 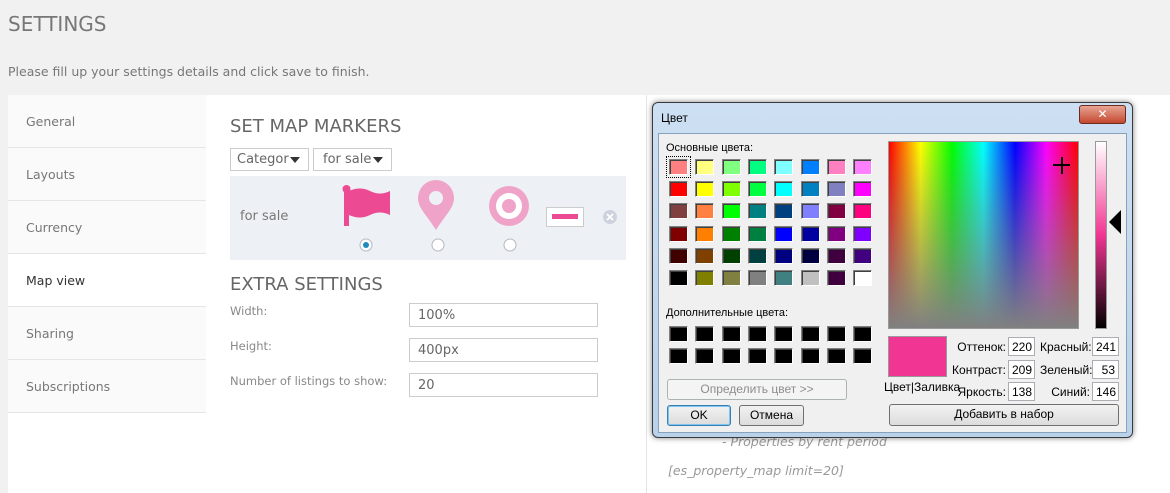 What do you see at coordinates (771, 415) in the screenshot?
I see `cancel-button: Отмена` at bounding box center [771, 415].